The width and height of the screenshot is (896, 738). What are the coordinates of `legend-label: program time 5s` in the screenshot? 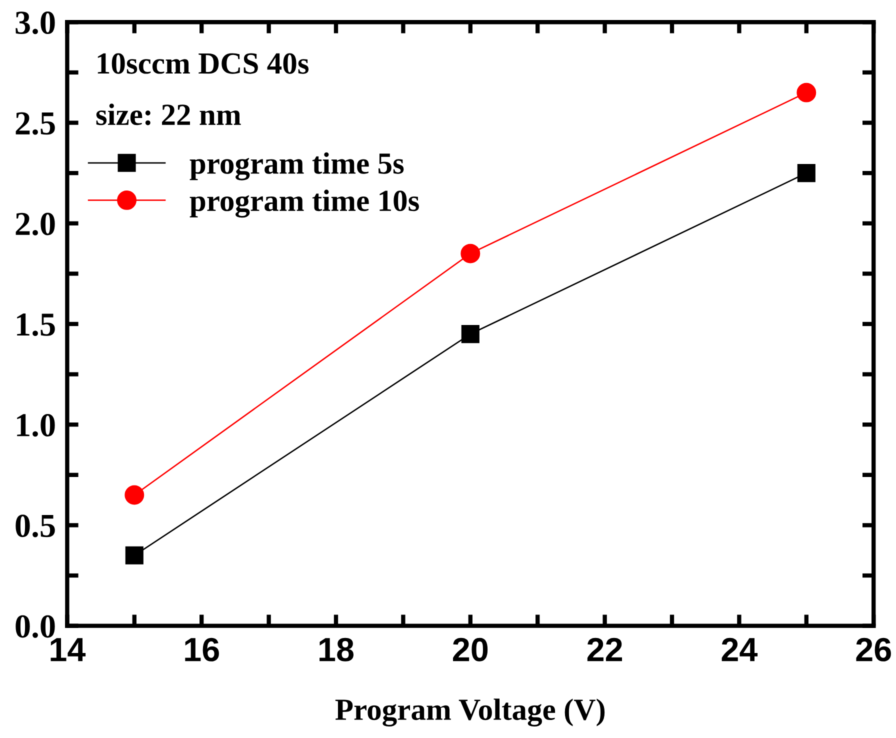 It's located at (297, 166).